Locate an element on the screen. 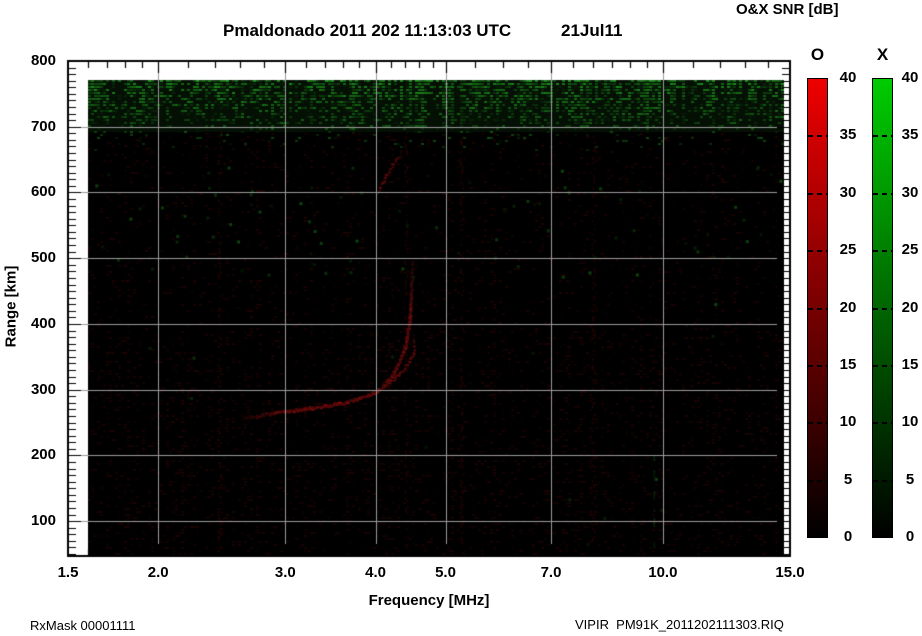  y-tick-label: 300 is located at coordinates (43, 389).